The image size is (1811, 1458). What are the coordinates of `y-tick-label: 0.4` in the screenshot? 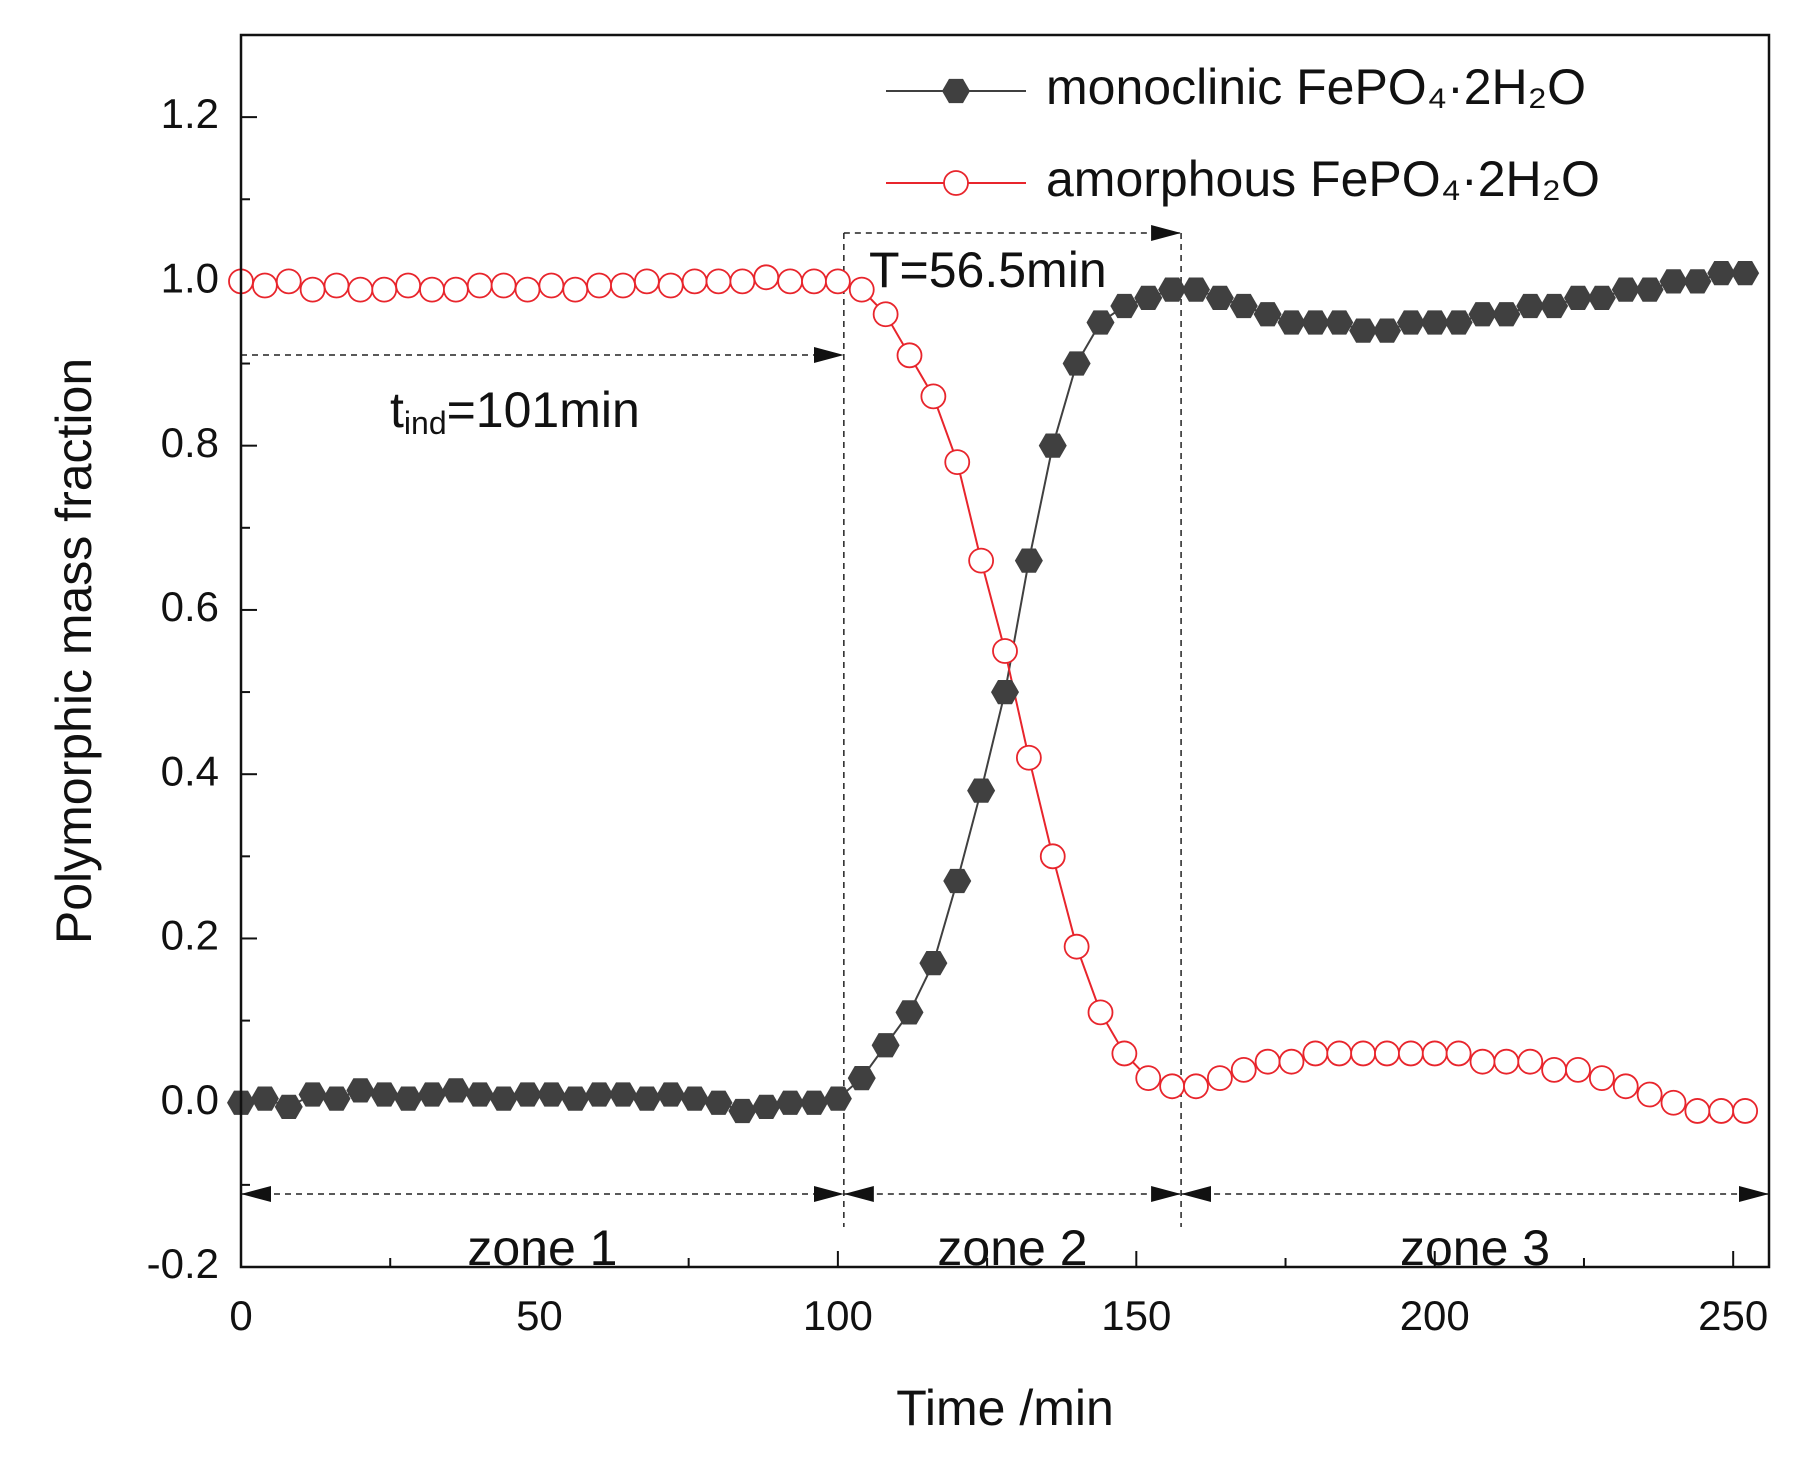 It's located at (190, 770).